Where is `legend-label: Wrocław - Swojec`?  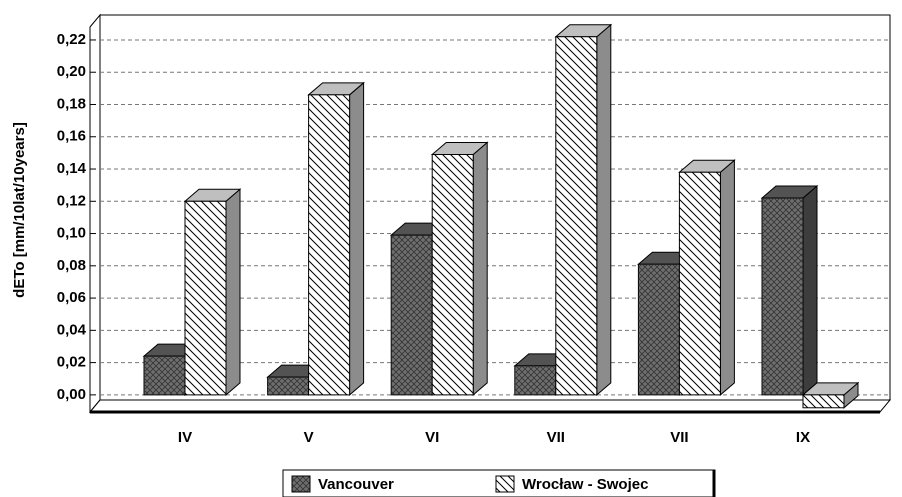
legend-label: Wrocław - Swojec is located at coordinates (585, 484).